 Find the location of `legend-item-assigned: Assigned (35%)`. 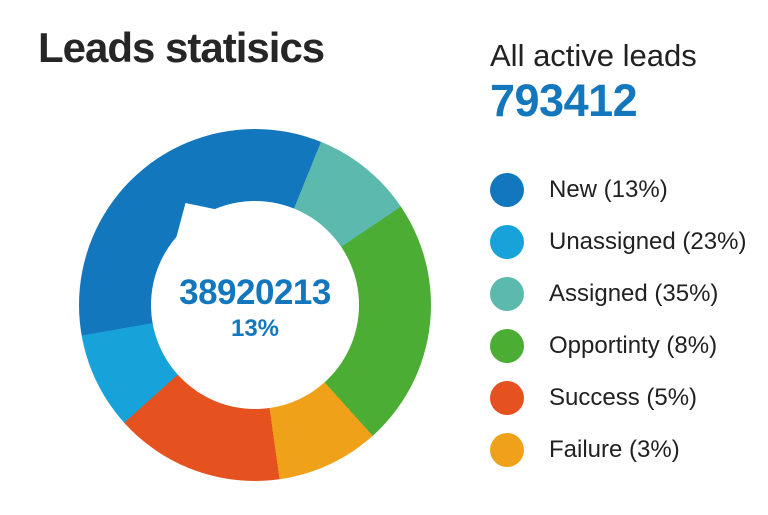

legend-item-assigned: Assigned (35%) is located at coordinates (618, 294).